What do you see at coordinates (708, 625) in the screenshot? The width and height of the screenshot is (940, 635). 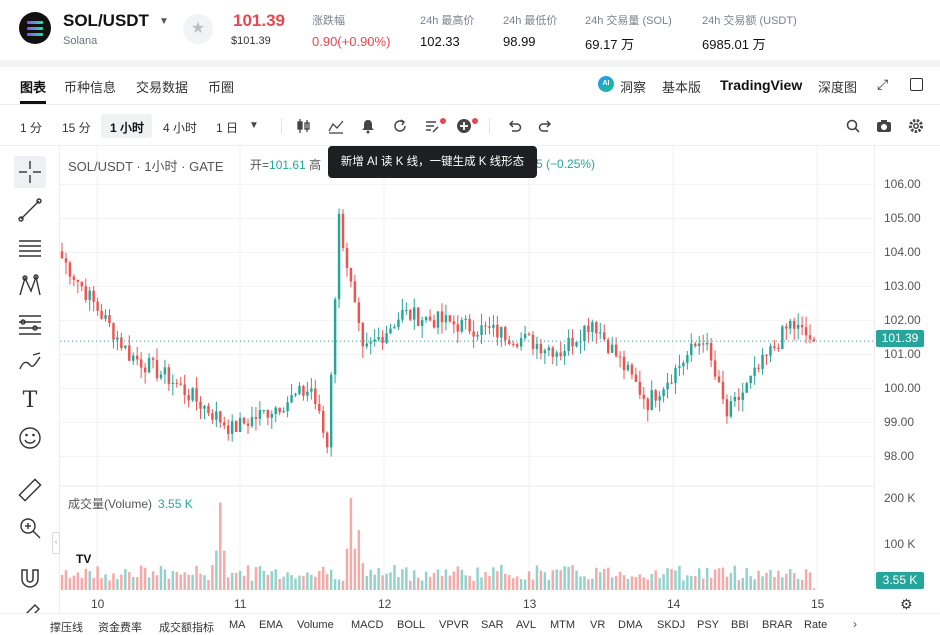 I see `indicator-item: PSY` at bounding box center [708, 625].